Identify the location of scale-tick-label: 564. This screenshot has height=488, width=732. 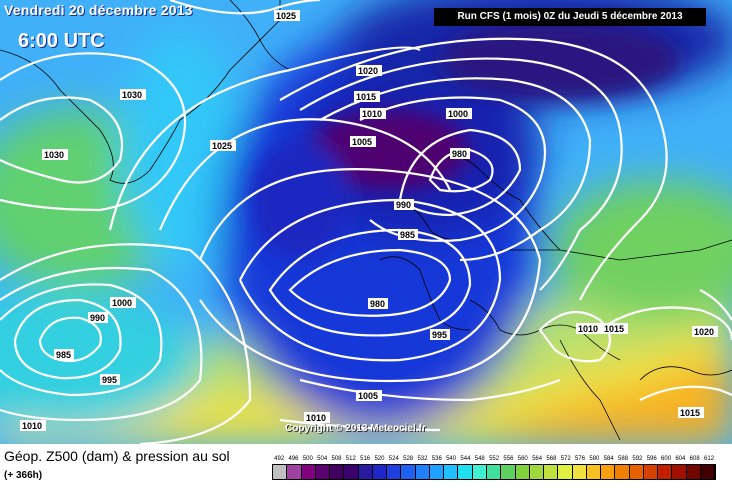
(537, 459).